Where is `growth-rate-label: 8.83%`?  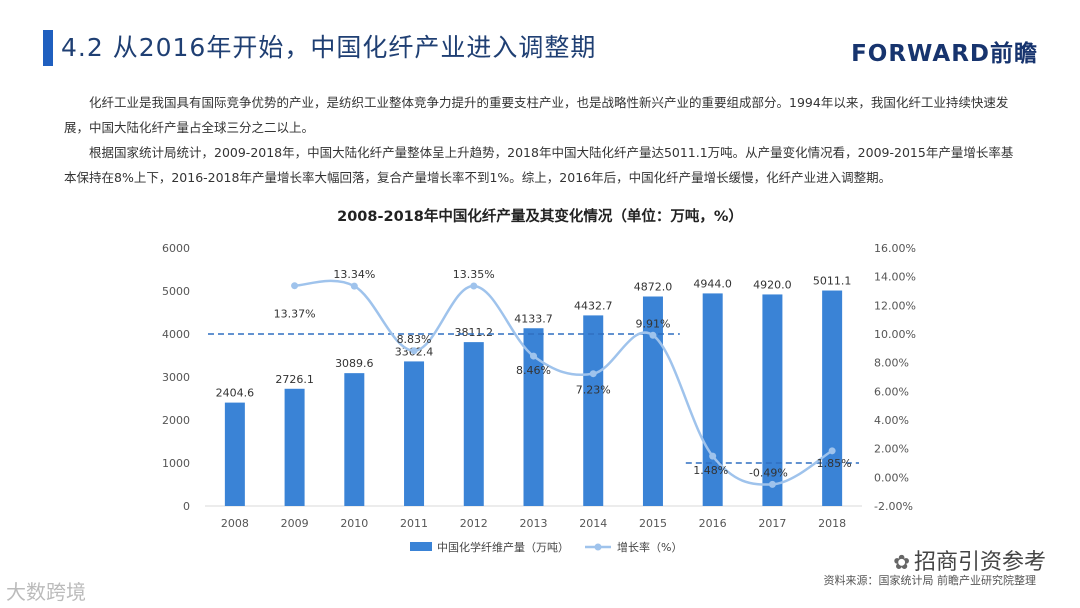
growth-rate-label: 8.83% is located at coordinates (414, 339).